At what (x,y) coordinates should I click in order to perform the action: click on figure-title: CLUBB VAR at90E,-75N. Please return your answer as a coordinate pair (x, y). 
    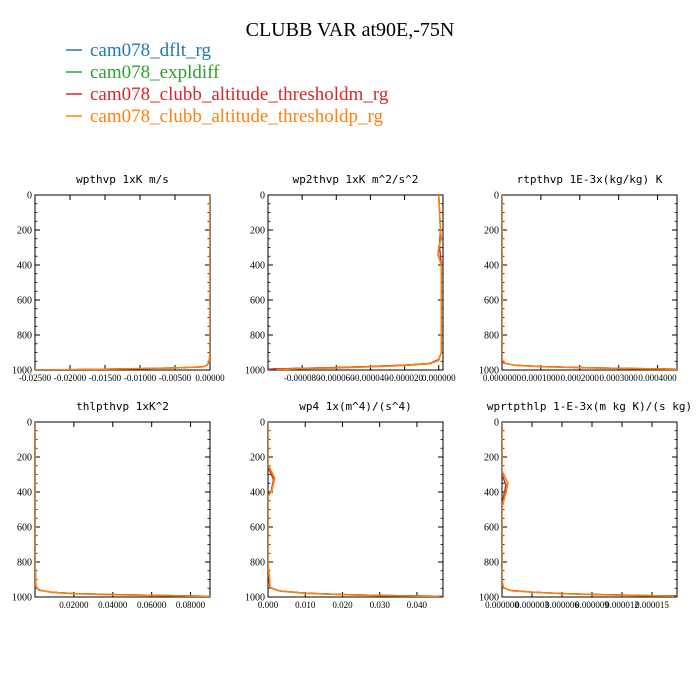
    Looking at the image, I should click on (350, 30).